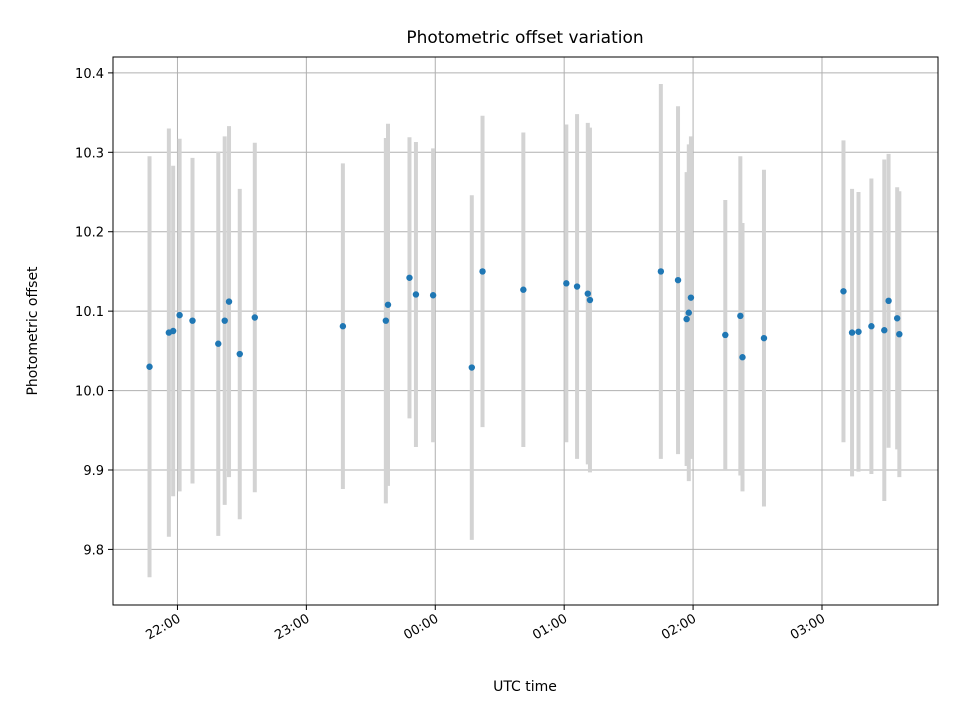 Image resolution: width=960 pixels, height=720 pixels. Describe the element at coordinates (524, 319) in the screenshot. I see `data-points` at that location.